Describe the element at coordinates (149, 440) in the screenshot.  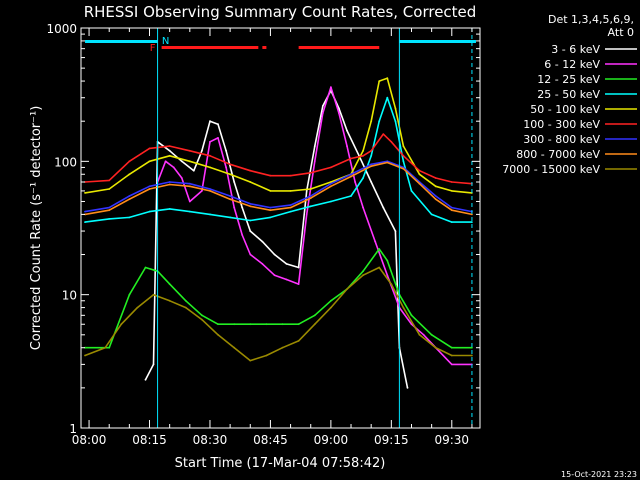
I see `x-tick-label-2: 08:15` at that location.